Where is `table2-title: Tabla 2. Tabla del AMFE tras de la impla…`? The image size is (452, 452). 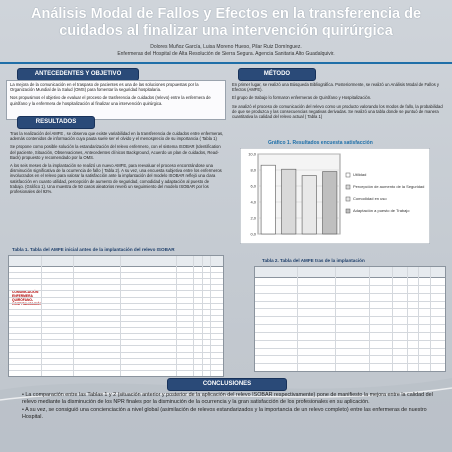
table2-title: Tabla 2. Tabla del AMFE tras de la impla… is located at coordinates (313, 260).